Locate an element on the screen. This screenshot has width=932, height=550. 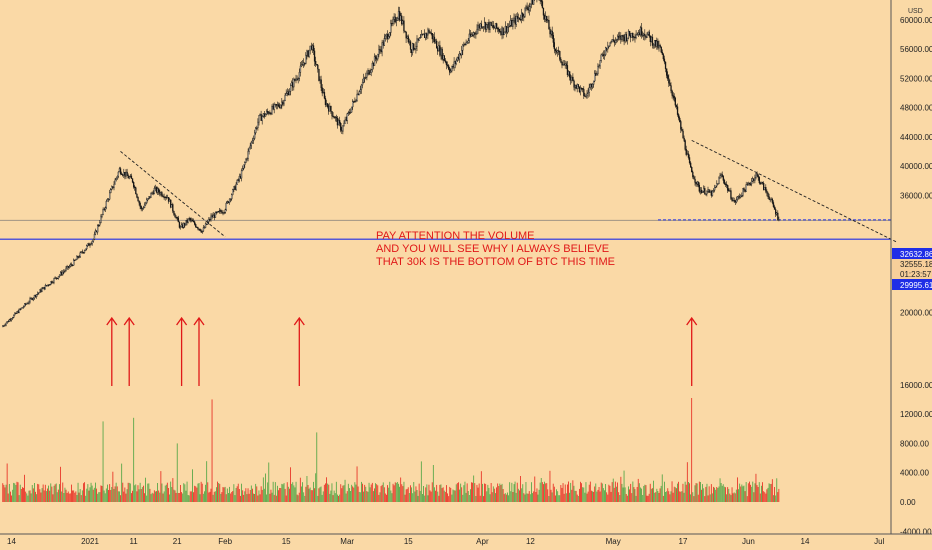
time-axis: 14 2021 11 21 Feb 15 Mar 15 Apr 12 May 17 Jun 14 Jul is located at coordinates (445, 541).